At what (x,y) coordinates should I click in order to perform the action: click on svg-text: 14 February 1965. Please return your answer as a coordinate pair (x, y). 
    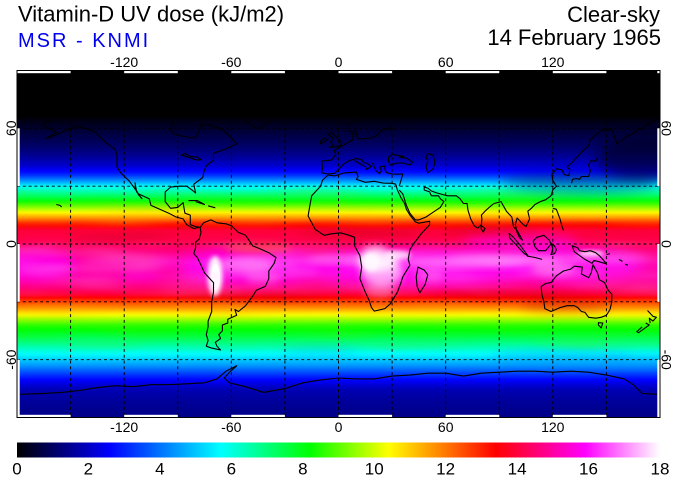
    Looking at the image, I should click on (574, 37).